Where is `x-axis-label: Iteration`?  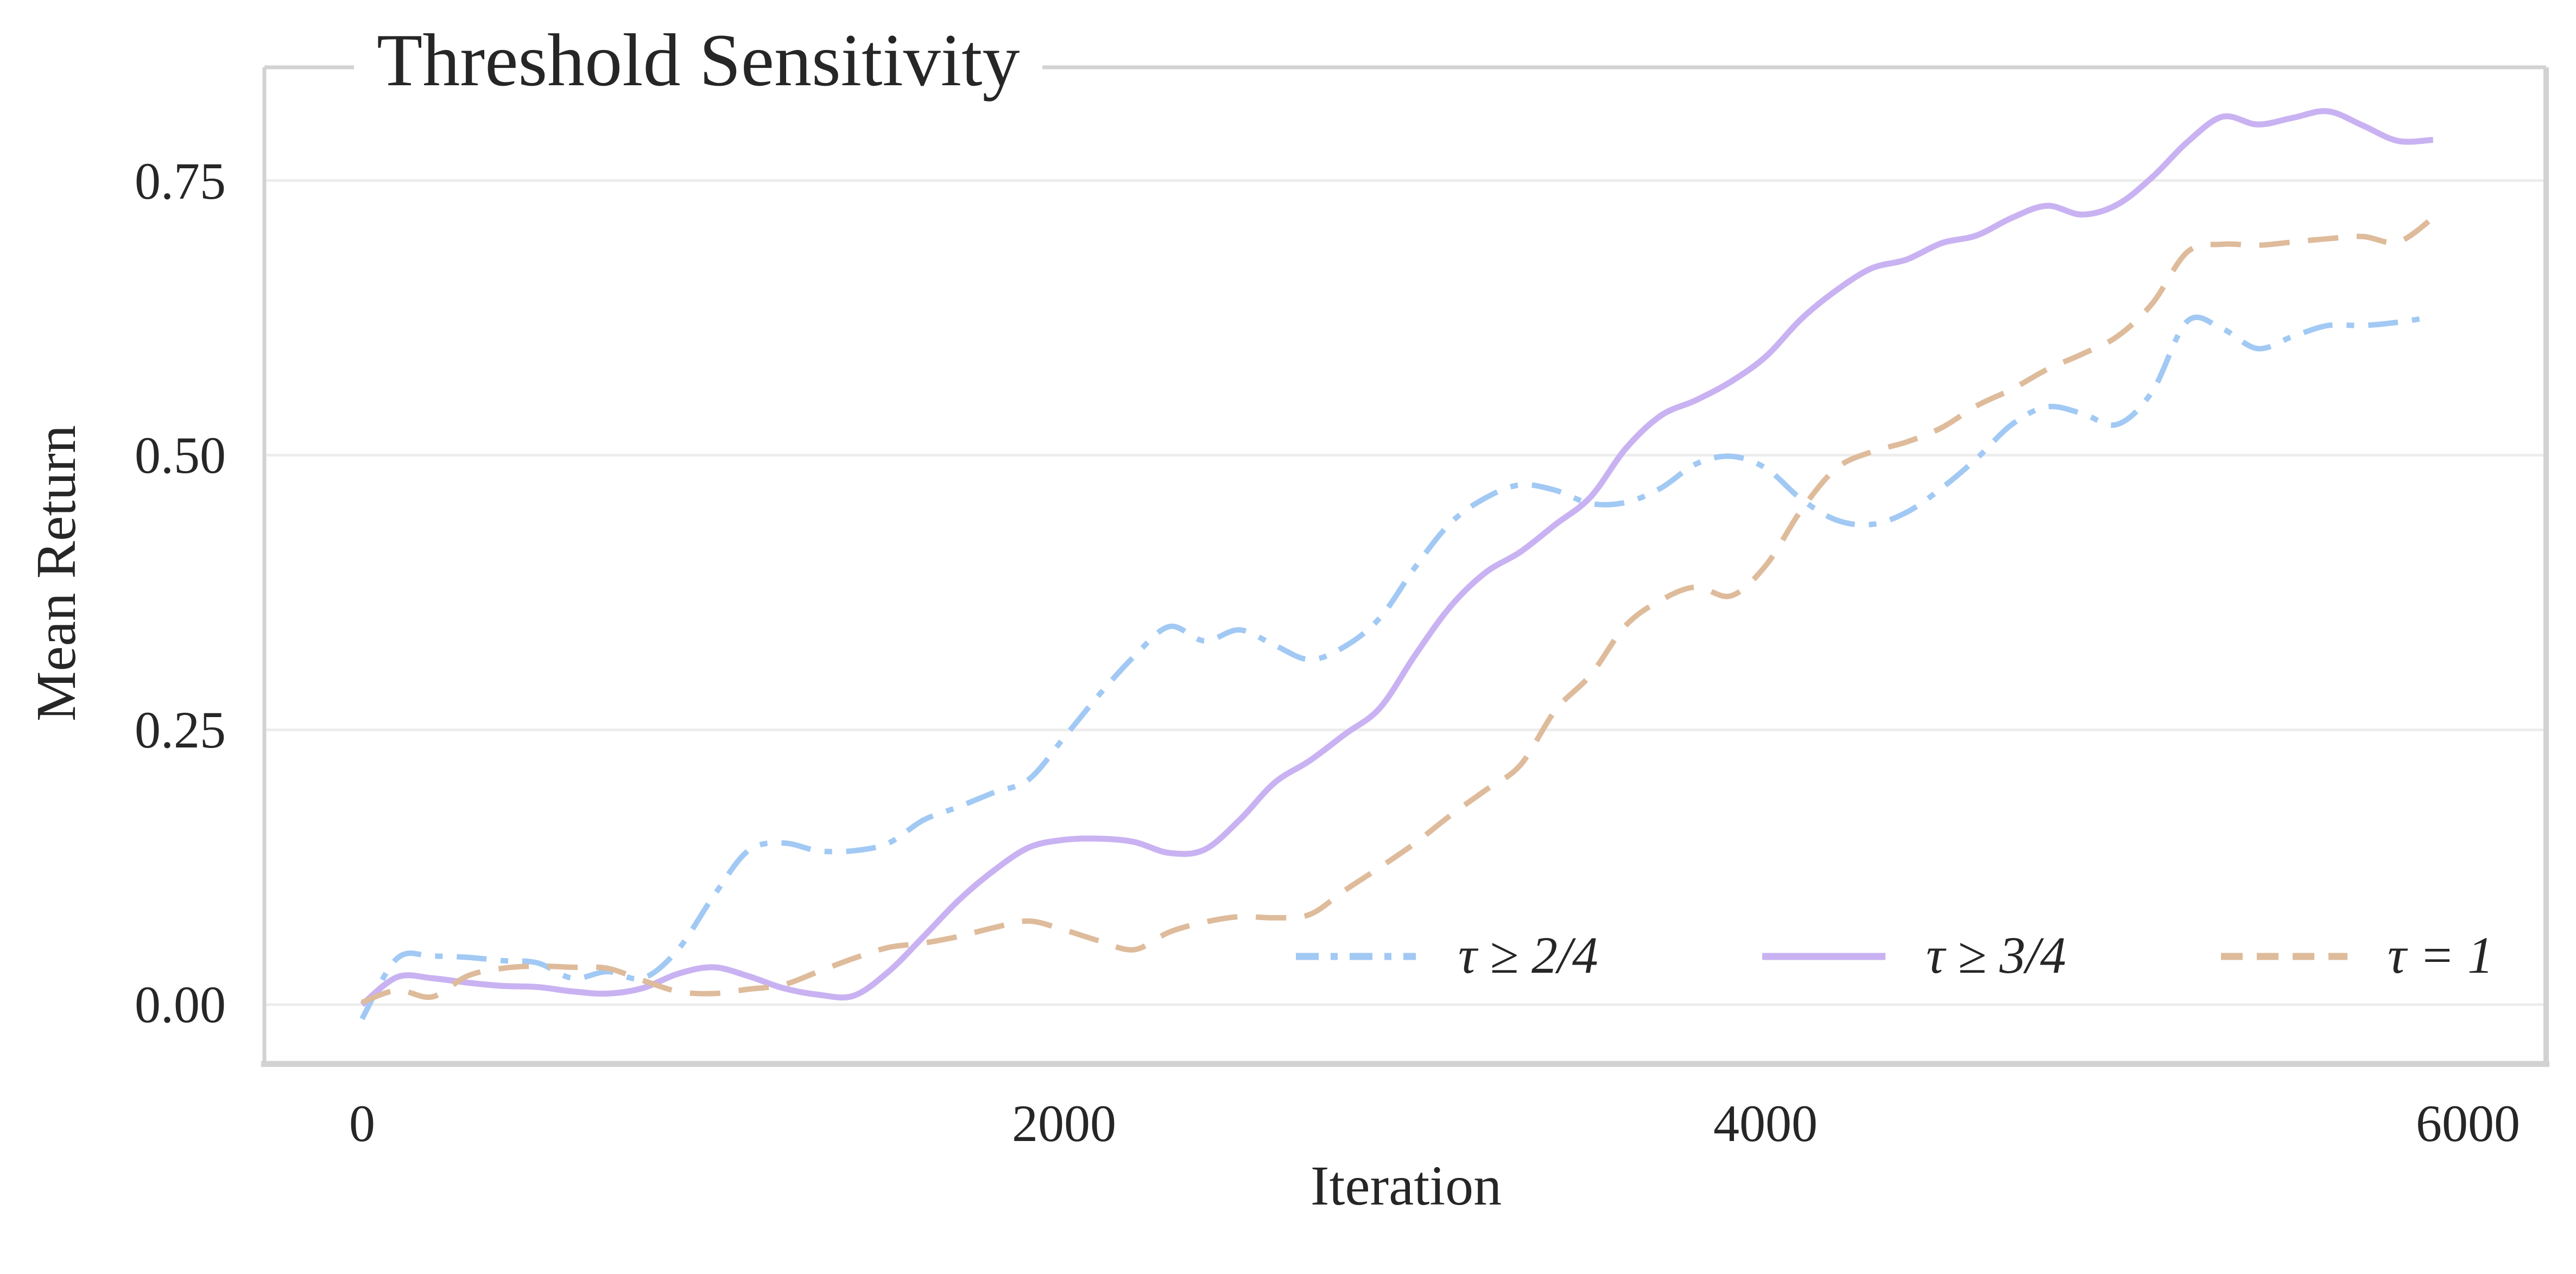
x-axis-label: Iteration is located at coordinates (1406, 1186).